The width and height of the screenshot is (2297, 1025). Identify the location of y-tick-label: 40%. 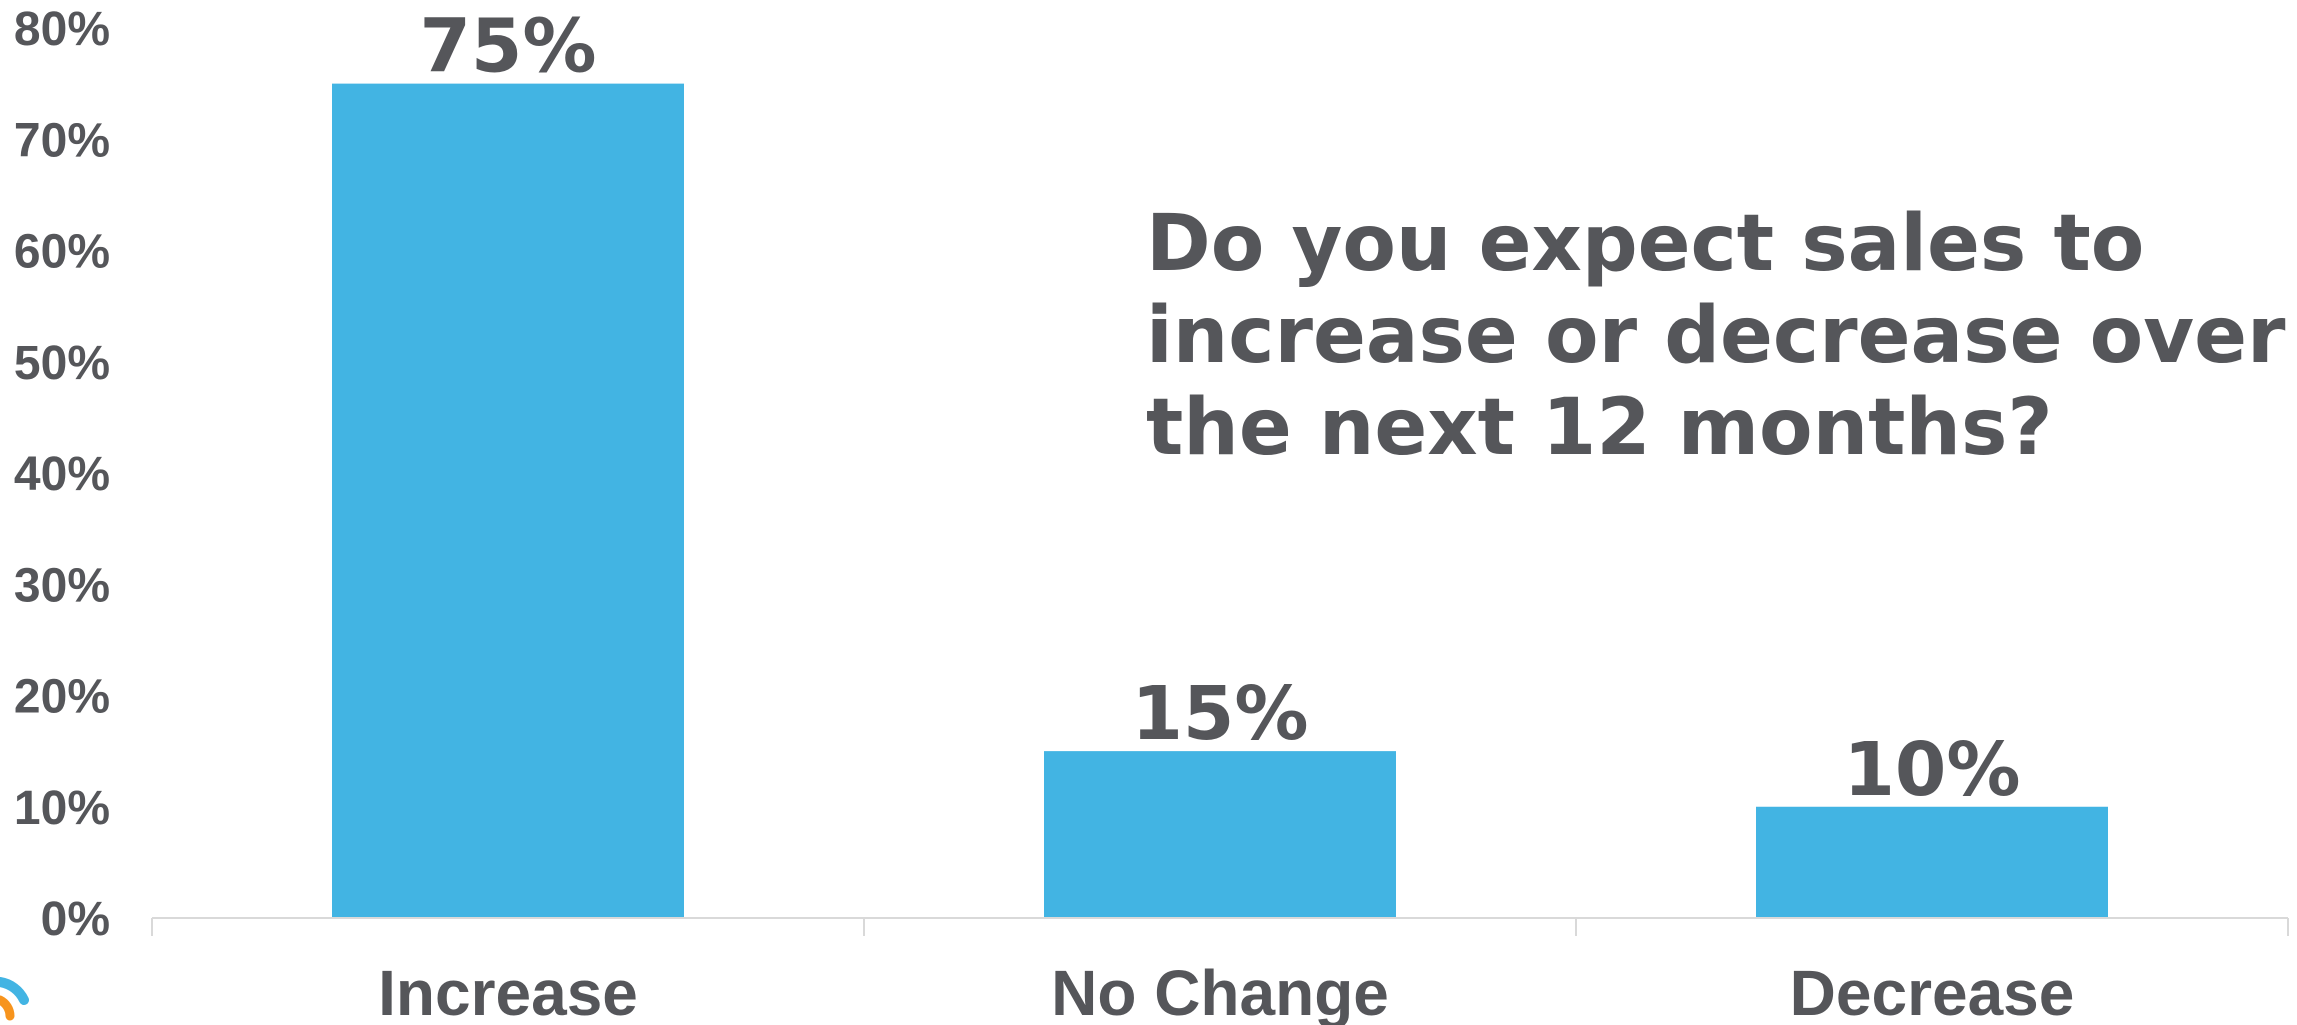
(62, 474).